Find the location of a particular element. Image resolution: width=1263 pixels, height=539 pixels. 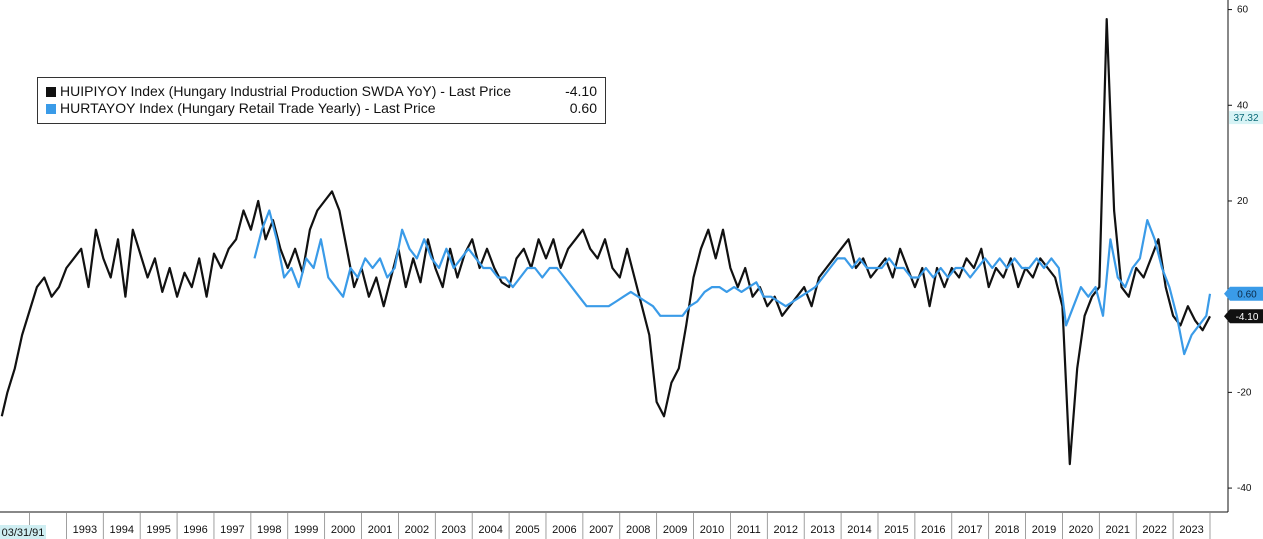

last-value-label-blue: 0.60 is located at coordinates (1247, 294).